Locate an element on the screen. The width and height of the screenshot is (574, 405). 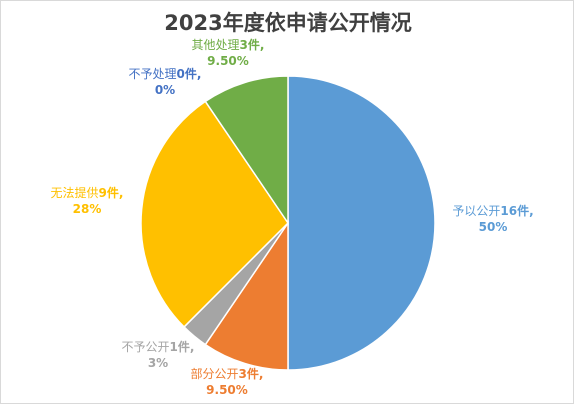
data-label-percent: 50% is located at coordinates (493, 227).